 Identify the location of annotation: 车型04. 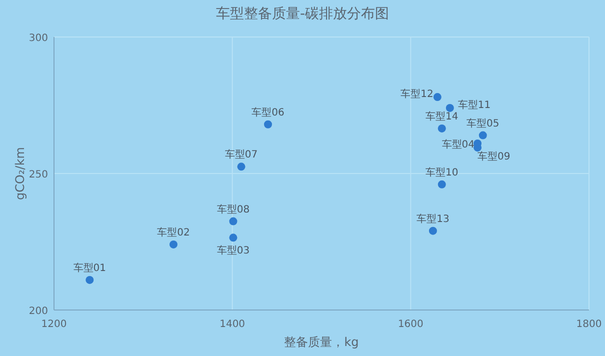
(458, 144).